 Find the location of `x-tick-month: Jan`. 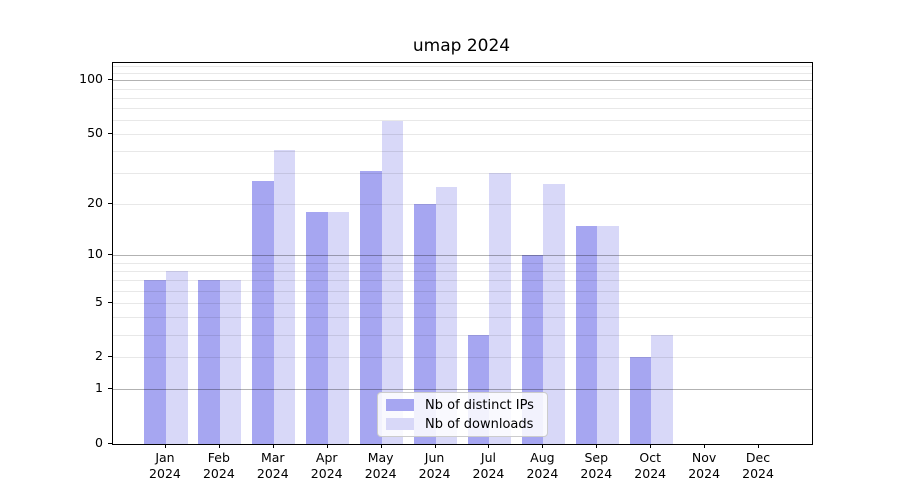

x-tick-month: Jan is located at coordinates (165, 457).